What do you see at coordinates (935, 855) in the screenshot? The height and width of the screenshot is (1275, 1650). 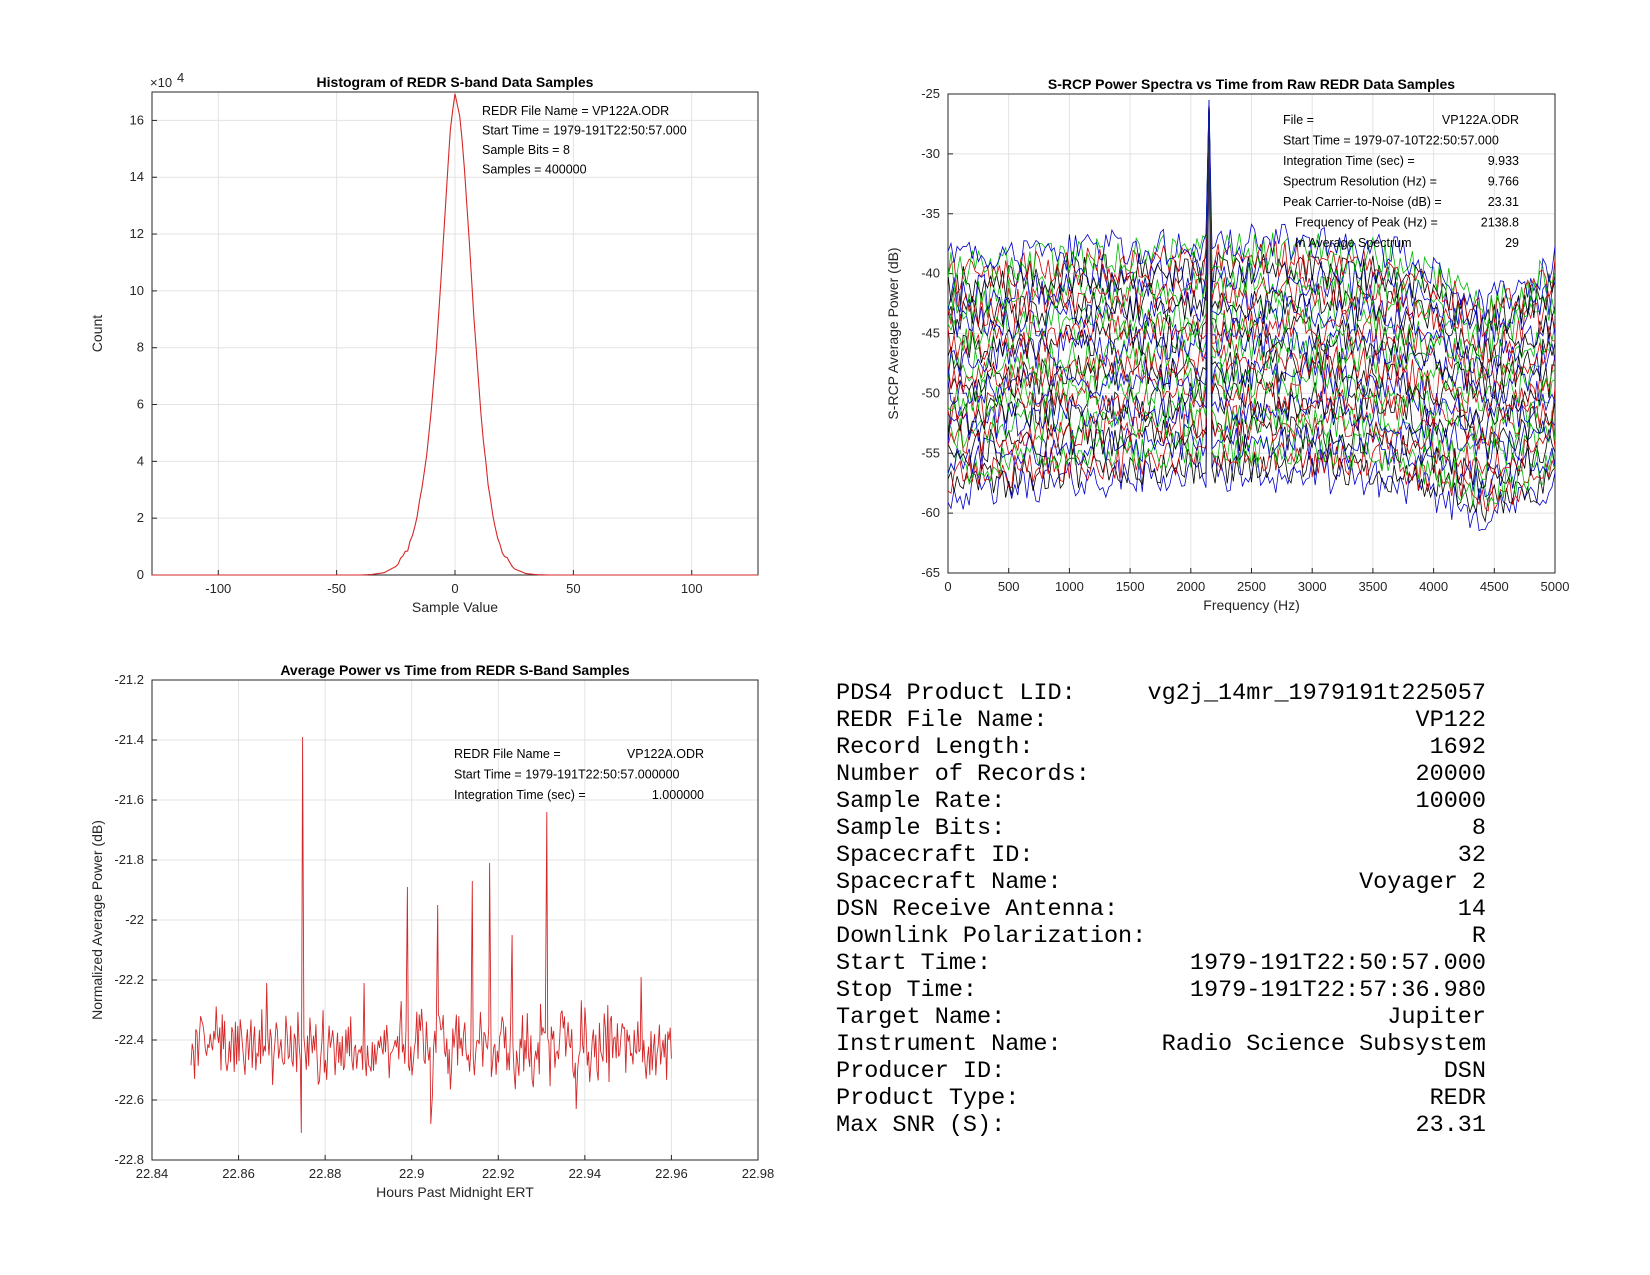 I see `summary-label: Spacecraft ID:` at bounding box center [935, 855].